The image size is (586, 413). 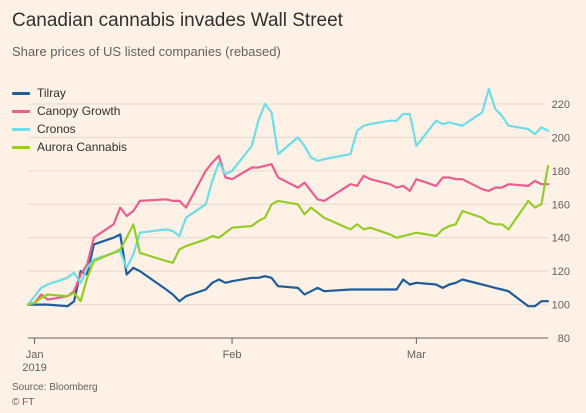 I want to click on y-tick-label: 160, so click(x=561, y=205).